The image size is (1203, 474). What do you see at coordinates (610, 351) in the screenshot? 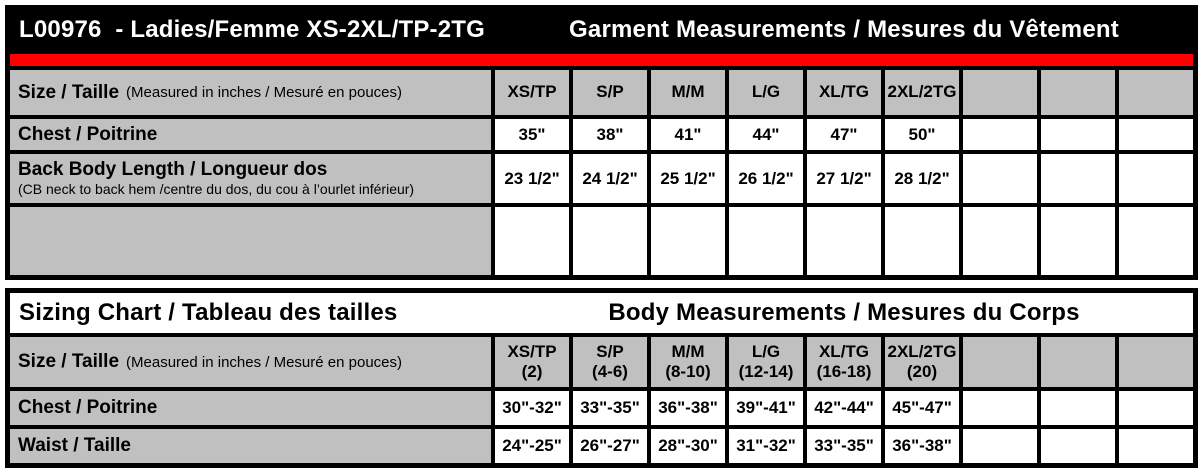
I see `size-code: S/P` at bounding box center [610, 351].